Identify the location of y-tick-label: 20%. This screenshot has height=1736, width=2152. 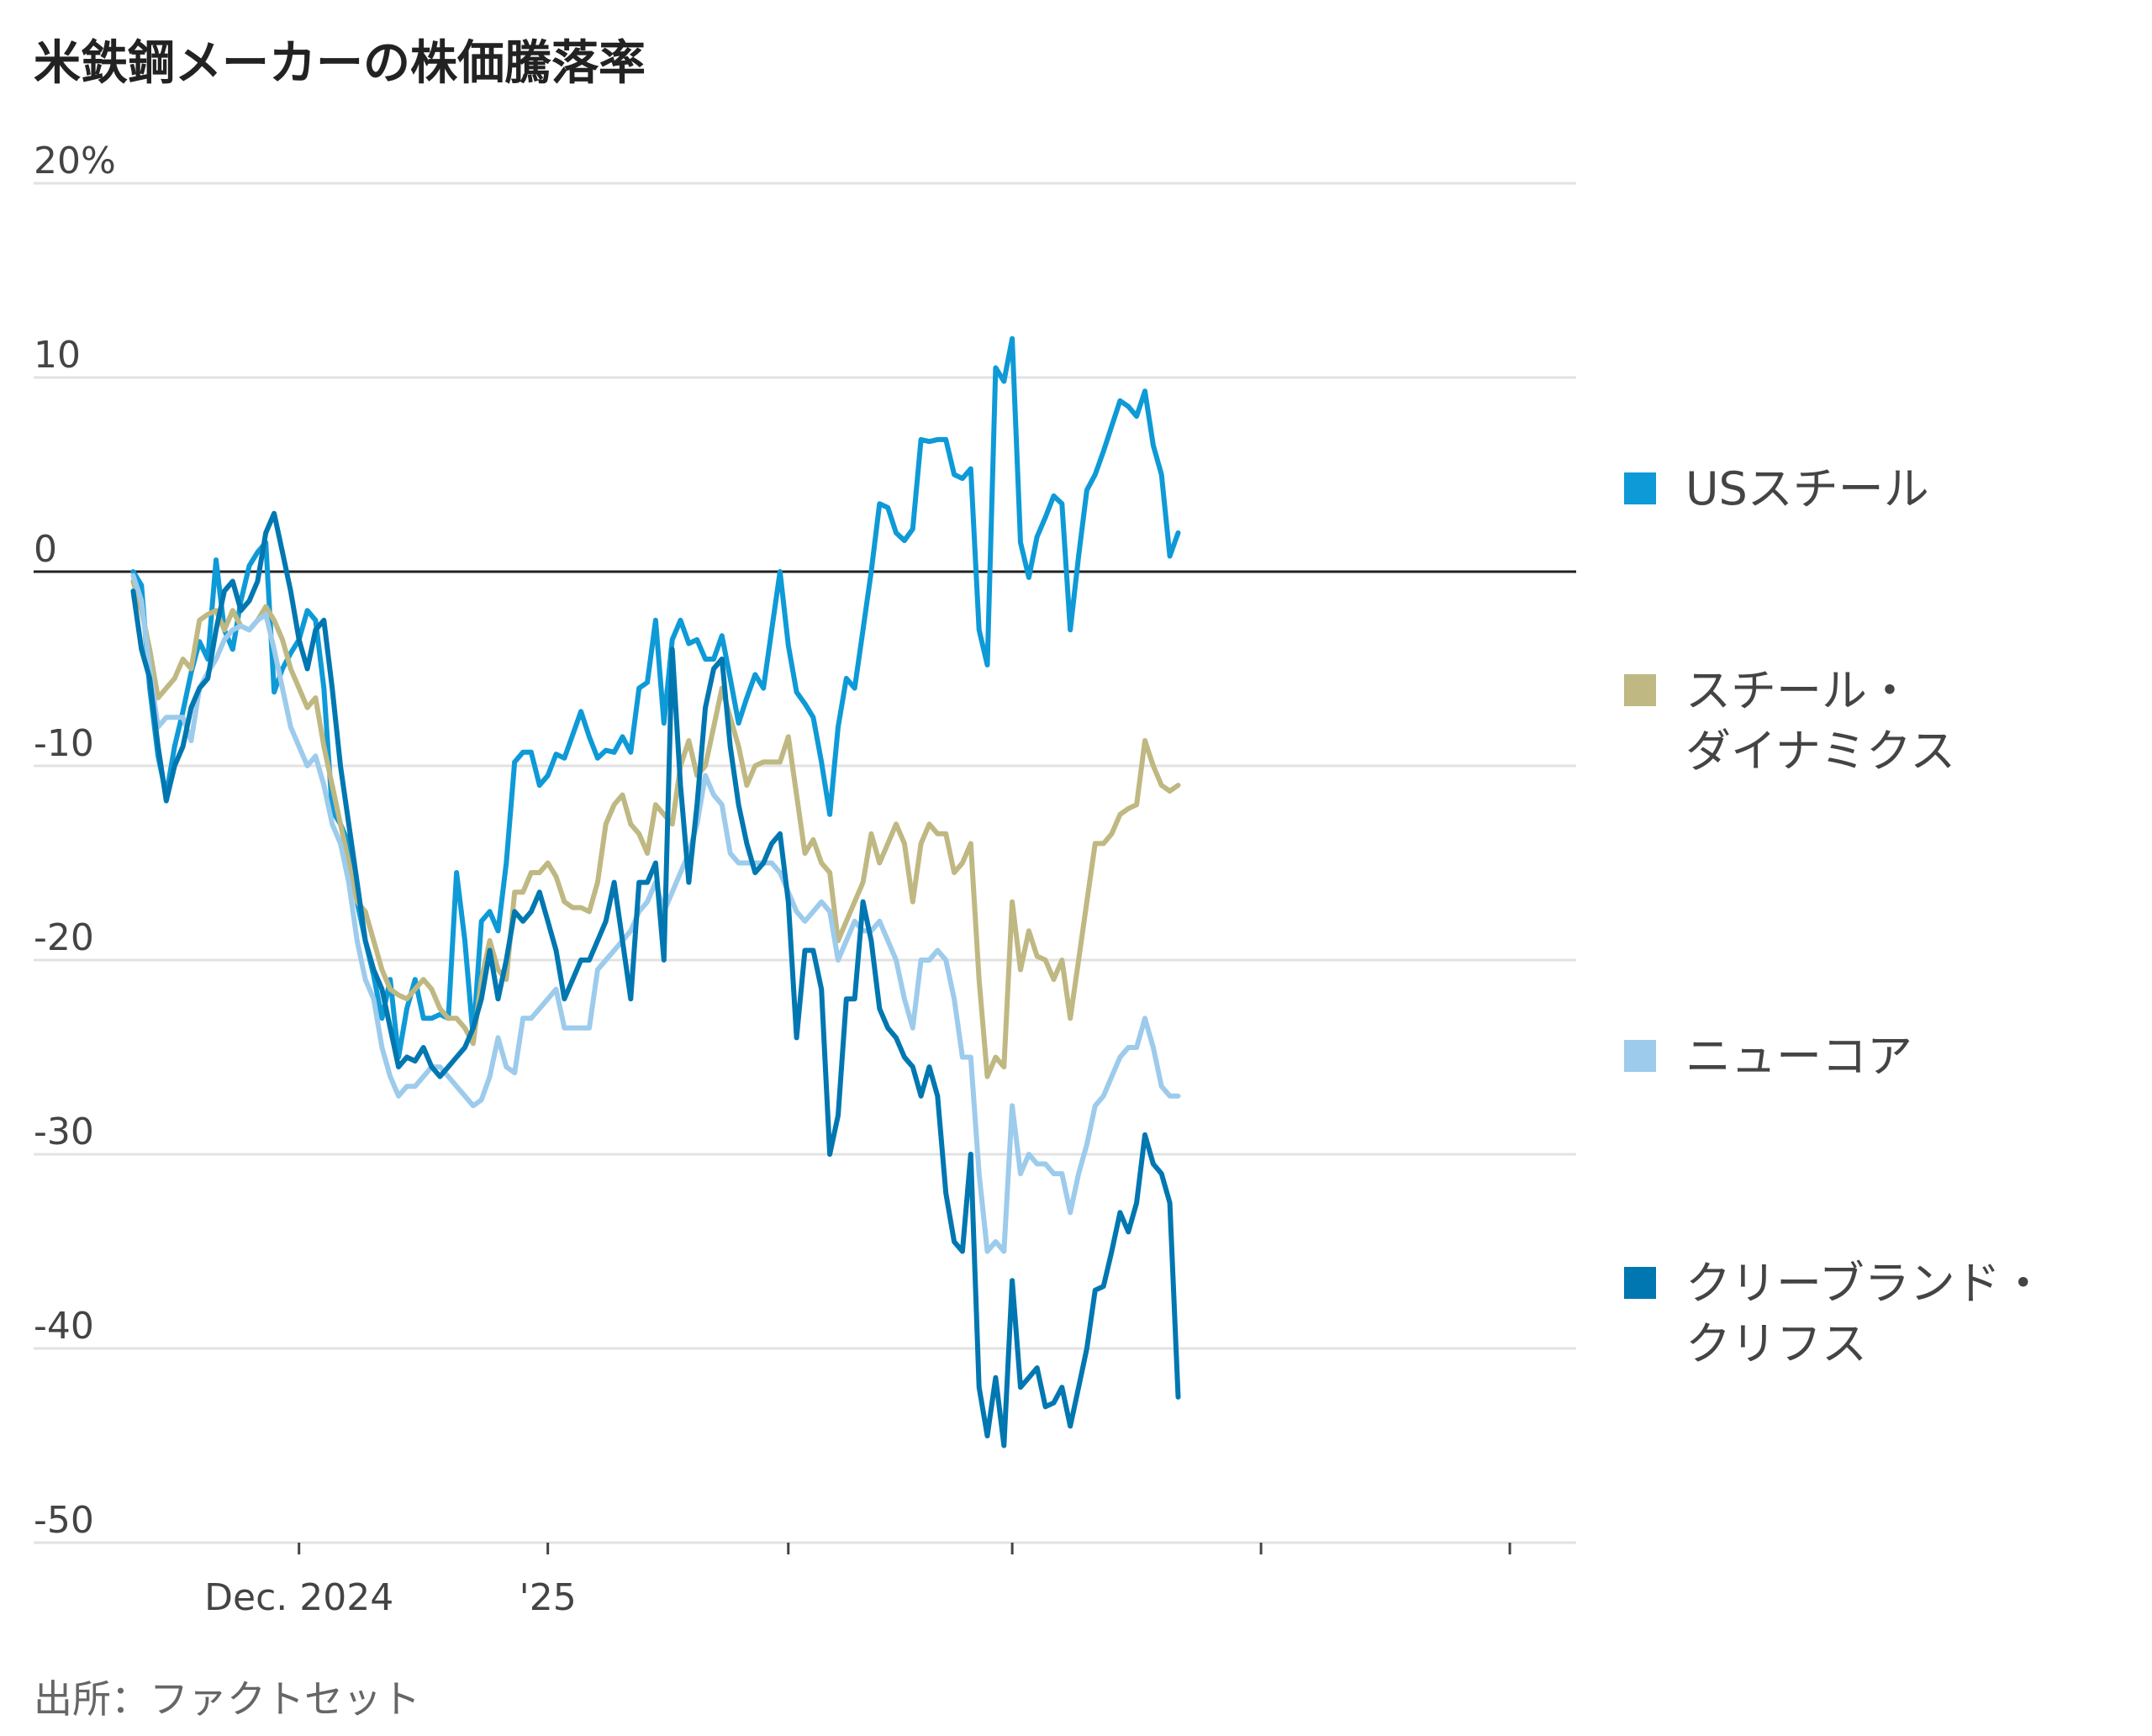
(75, 161).